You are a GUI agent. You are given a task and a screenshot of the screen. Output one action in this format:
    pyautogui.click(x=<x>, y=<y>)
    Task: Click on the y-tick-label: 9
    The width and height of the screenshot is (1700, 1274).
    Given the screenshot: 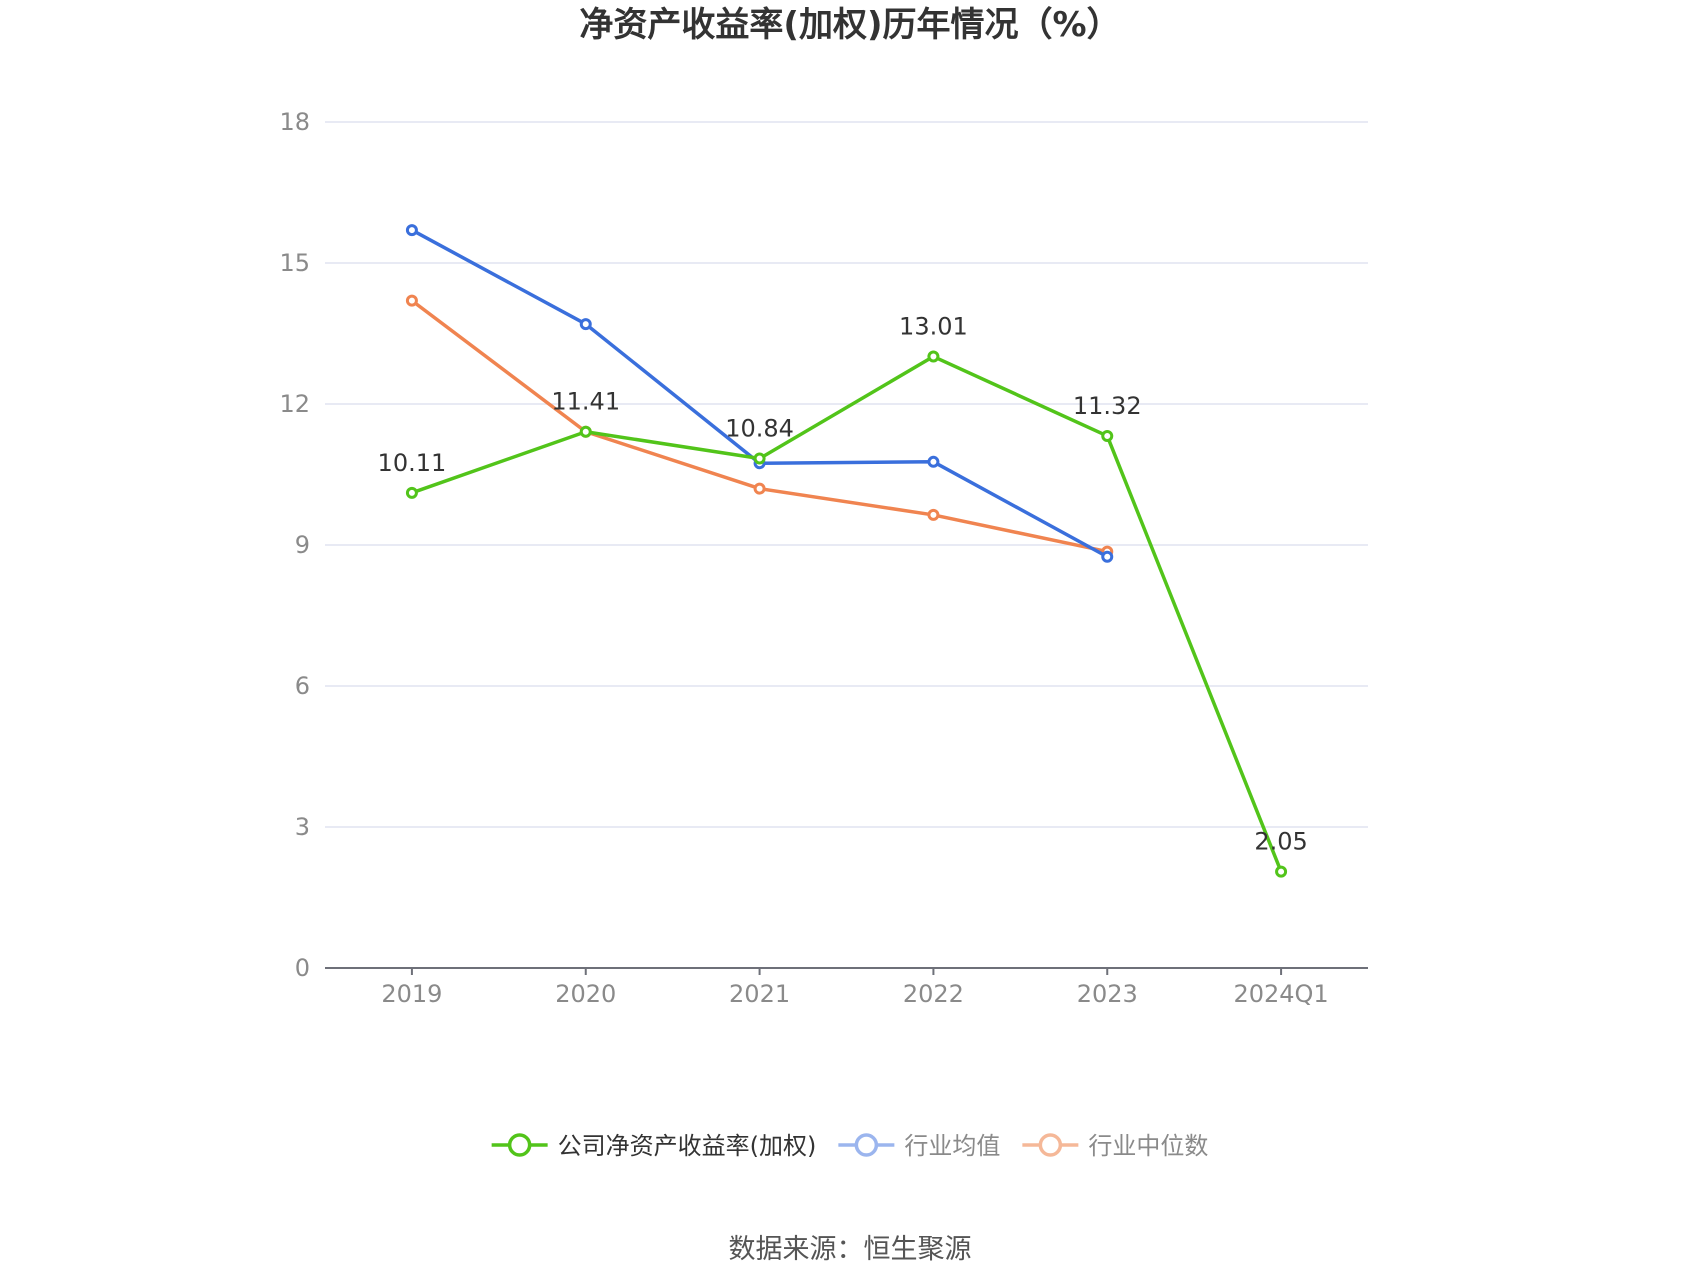 What is the action you would take?
    pyautogui.click(x=302, y=545)
    